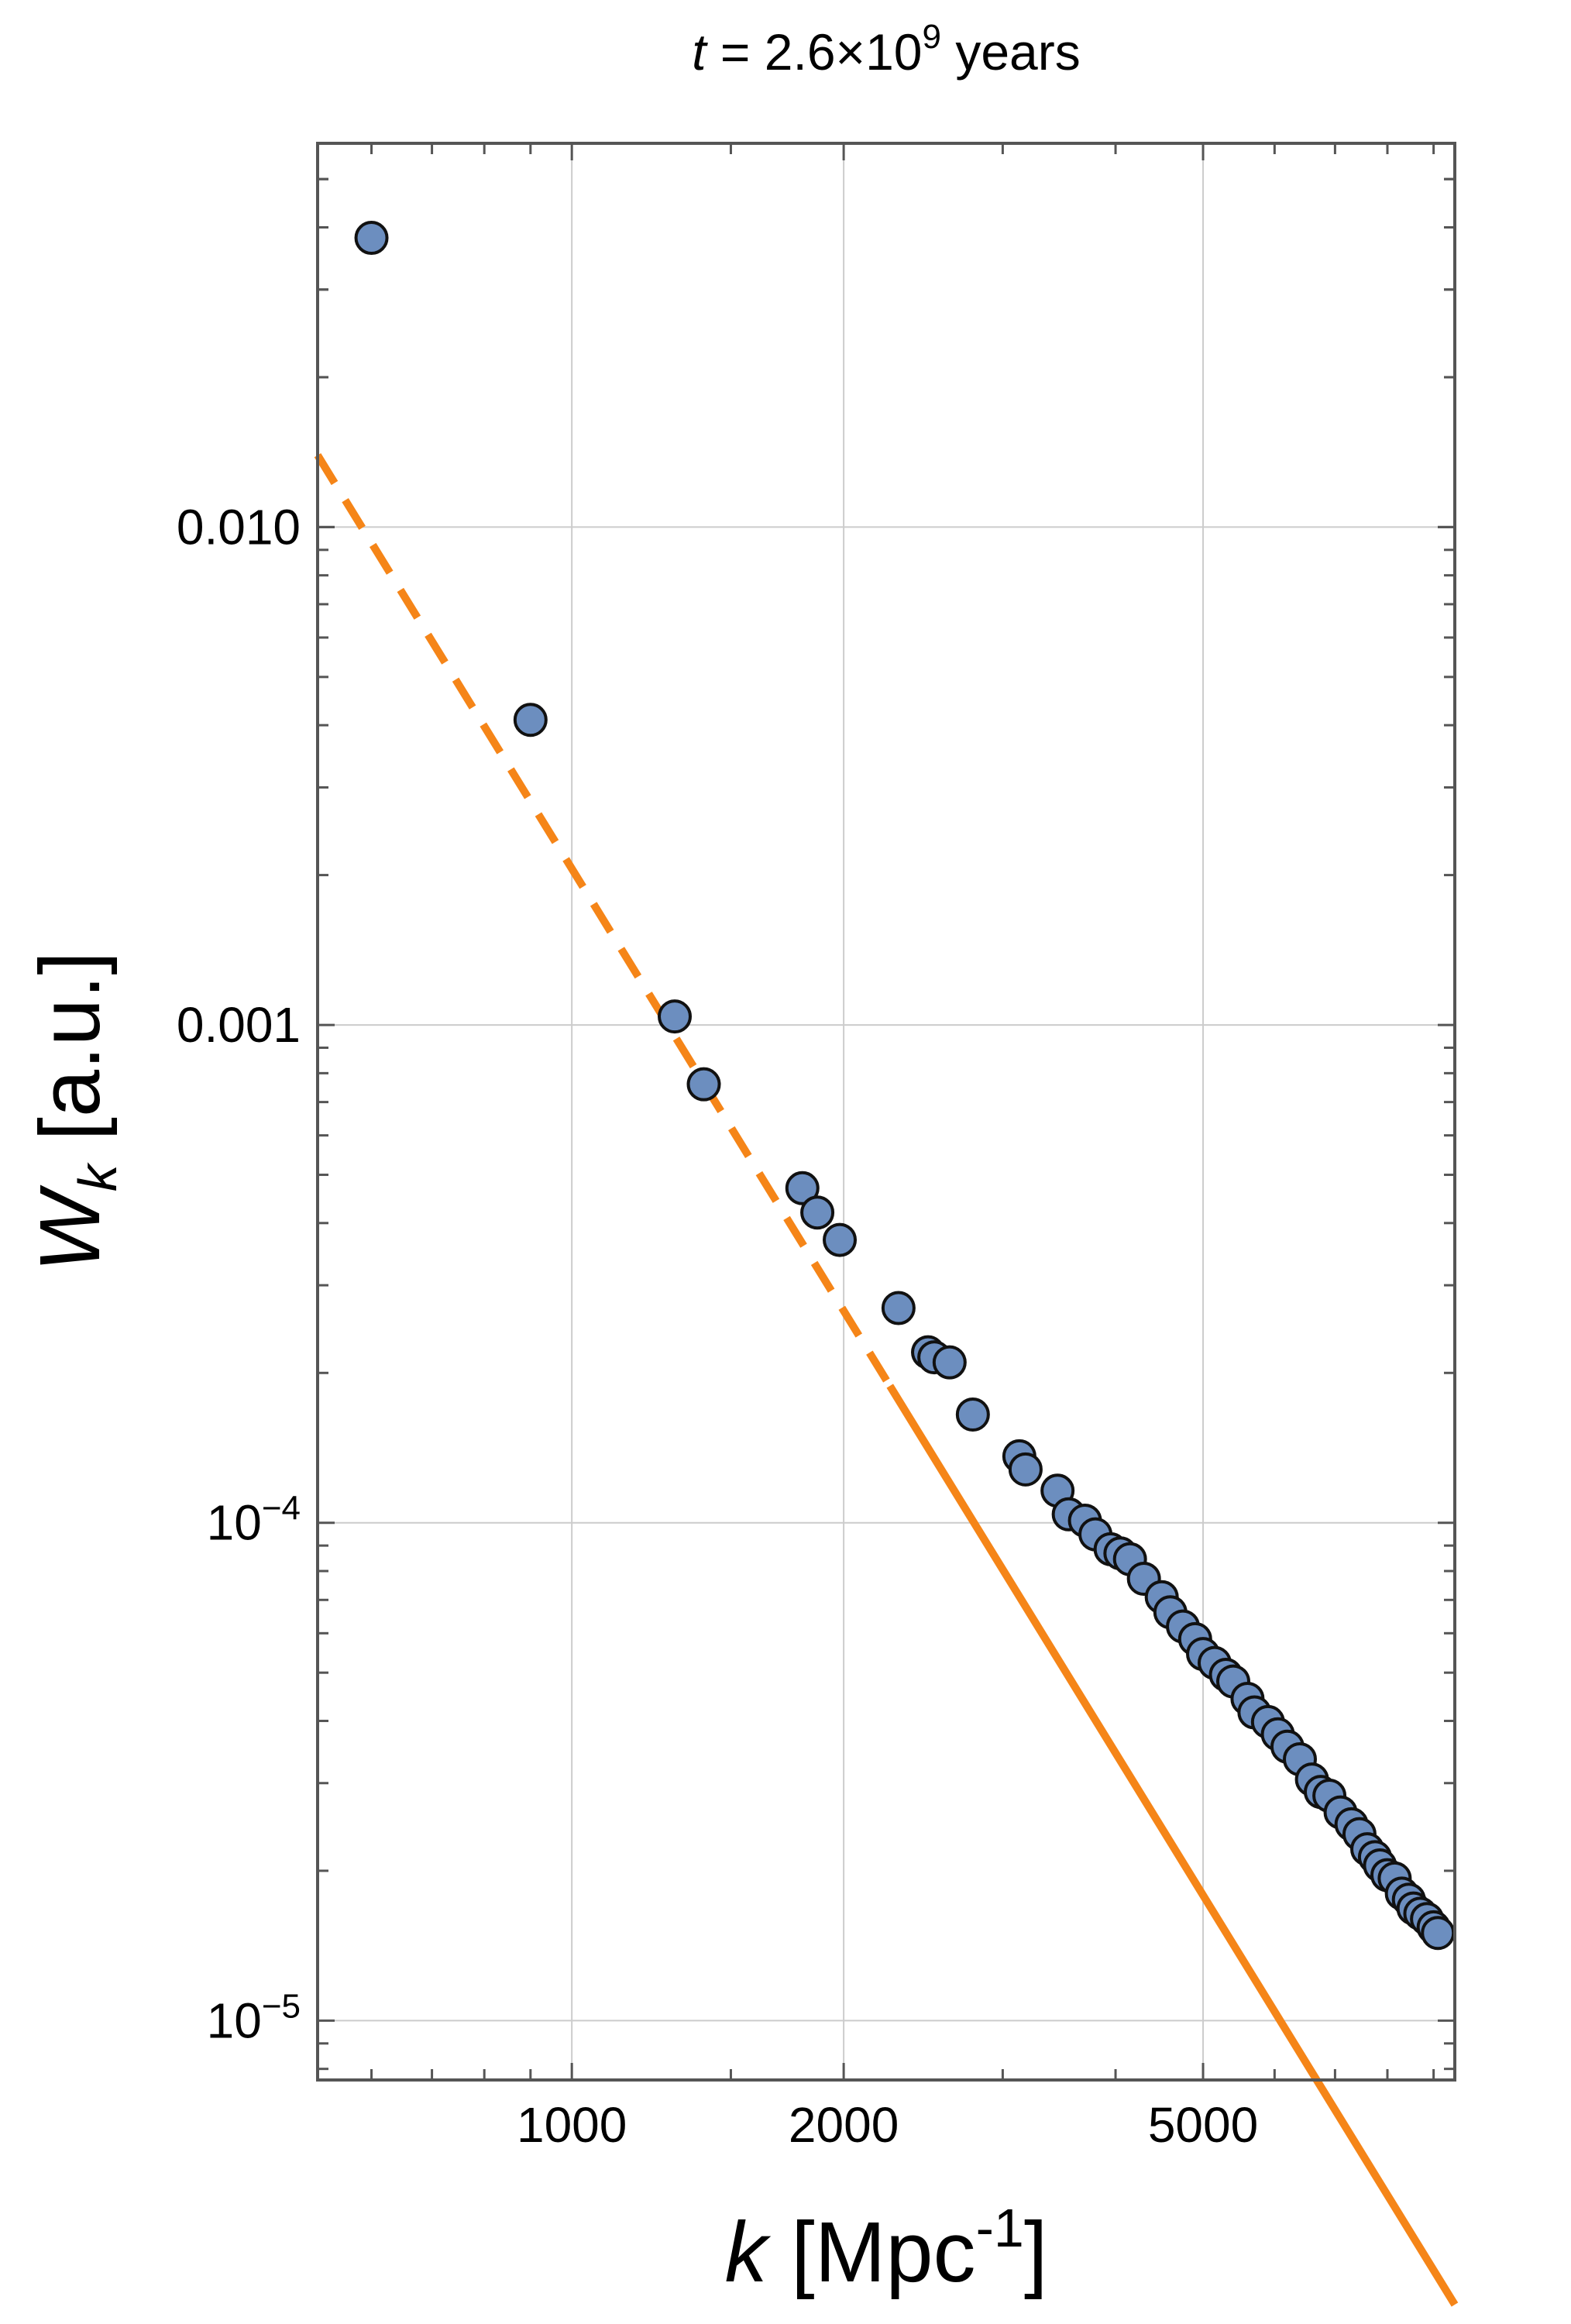 This screenshot has height=2324, width=1571. I want to click on y-axis-label-var: W, so click(70, 1228).